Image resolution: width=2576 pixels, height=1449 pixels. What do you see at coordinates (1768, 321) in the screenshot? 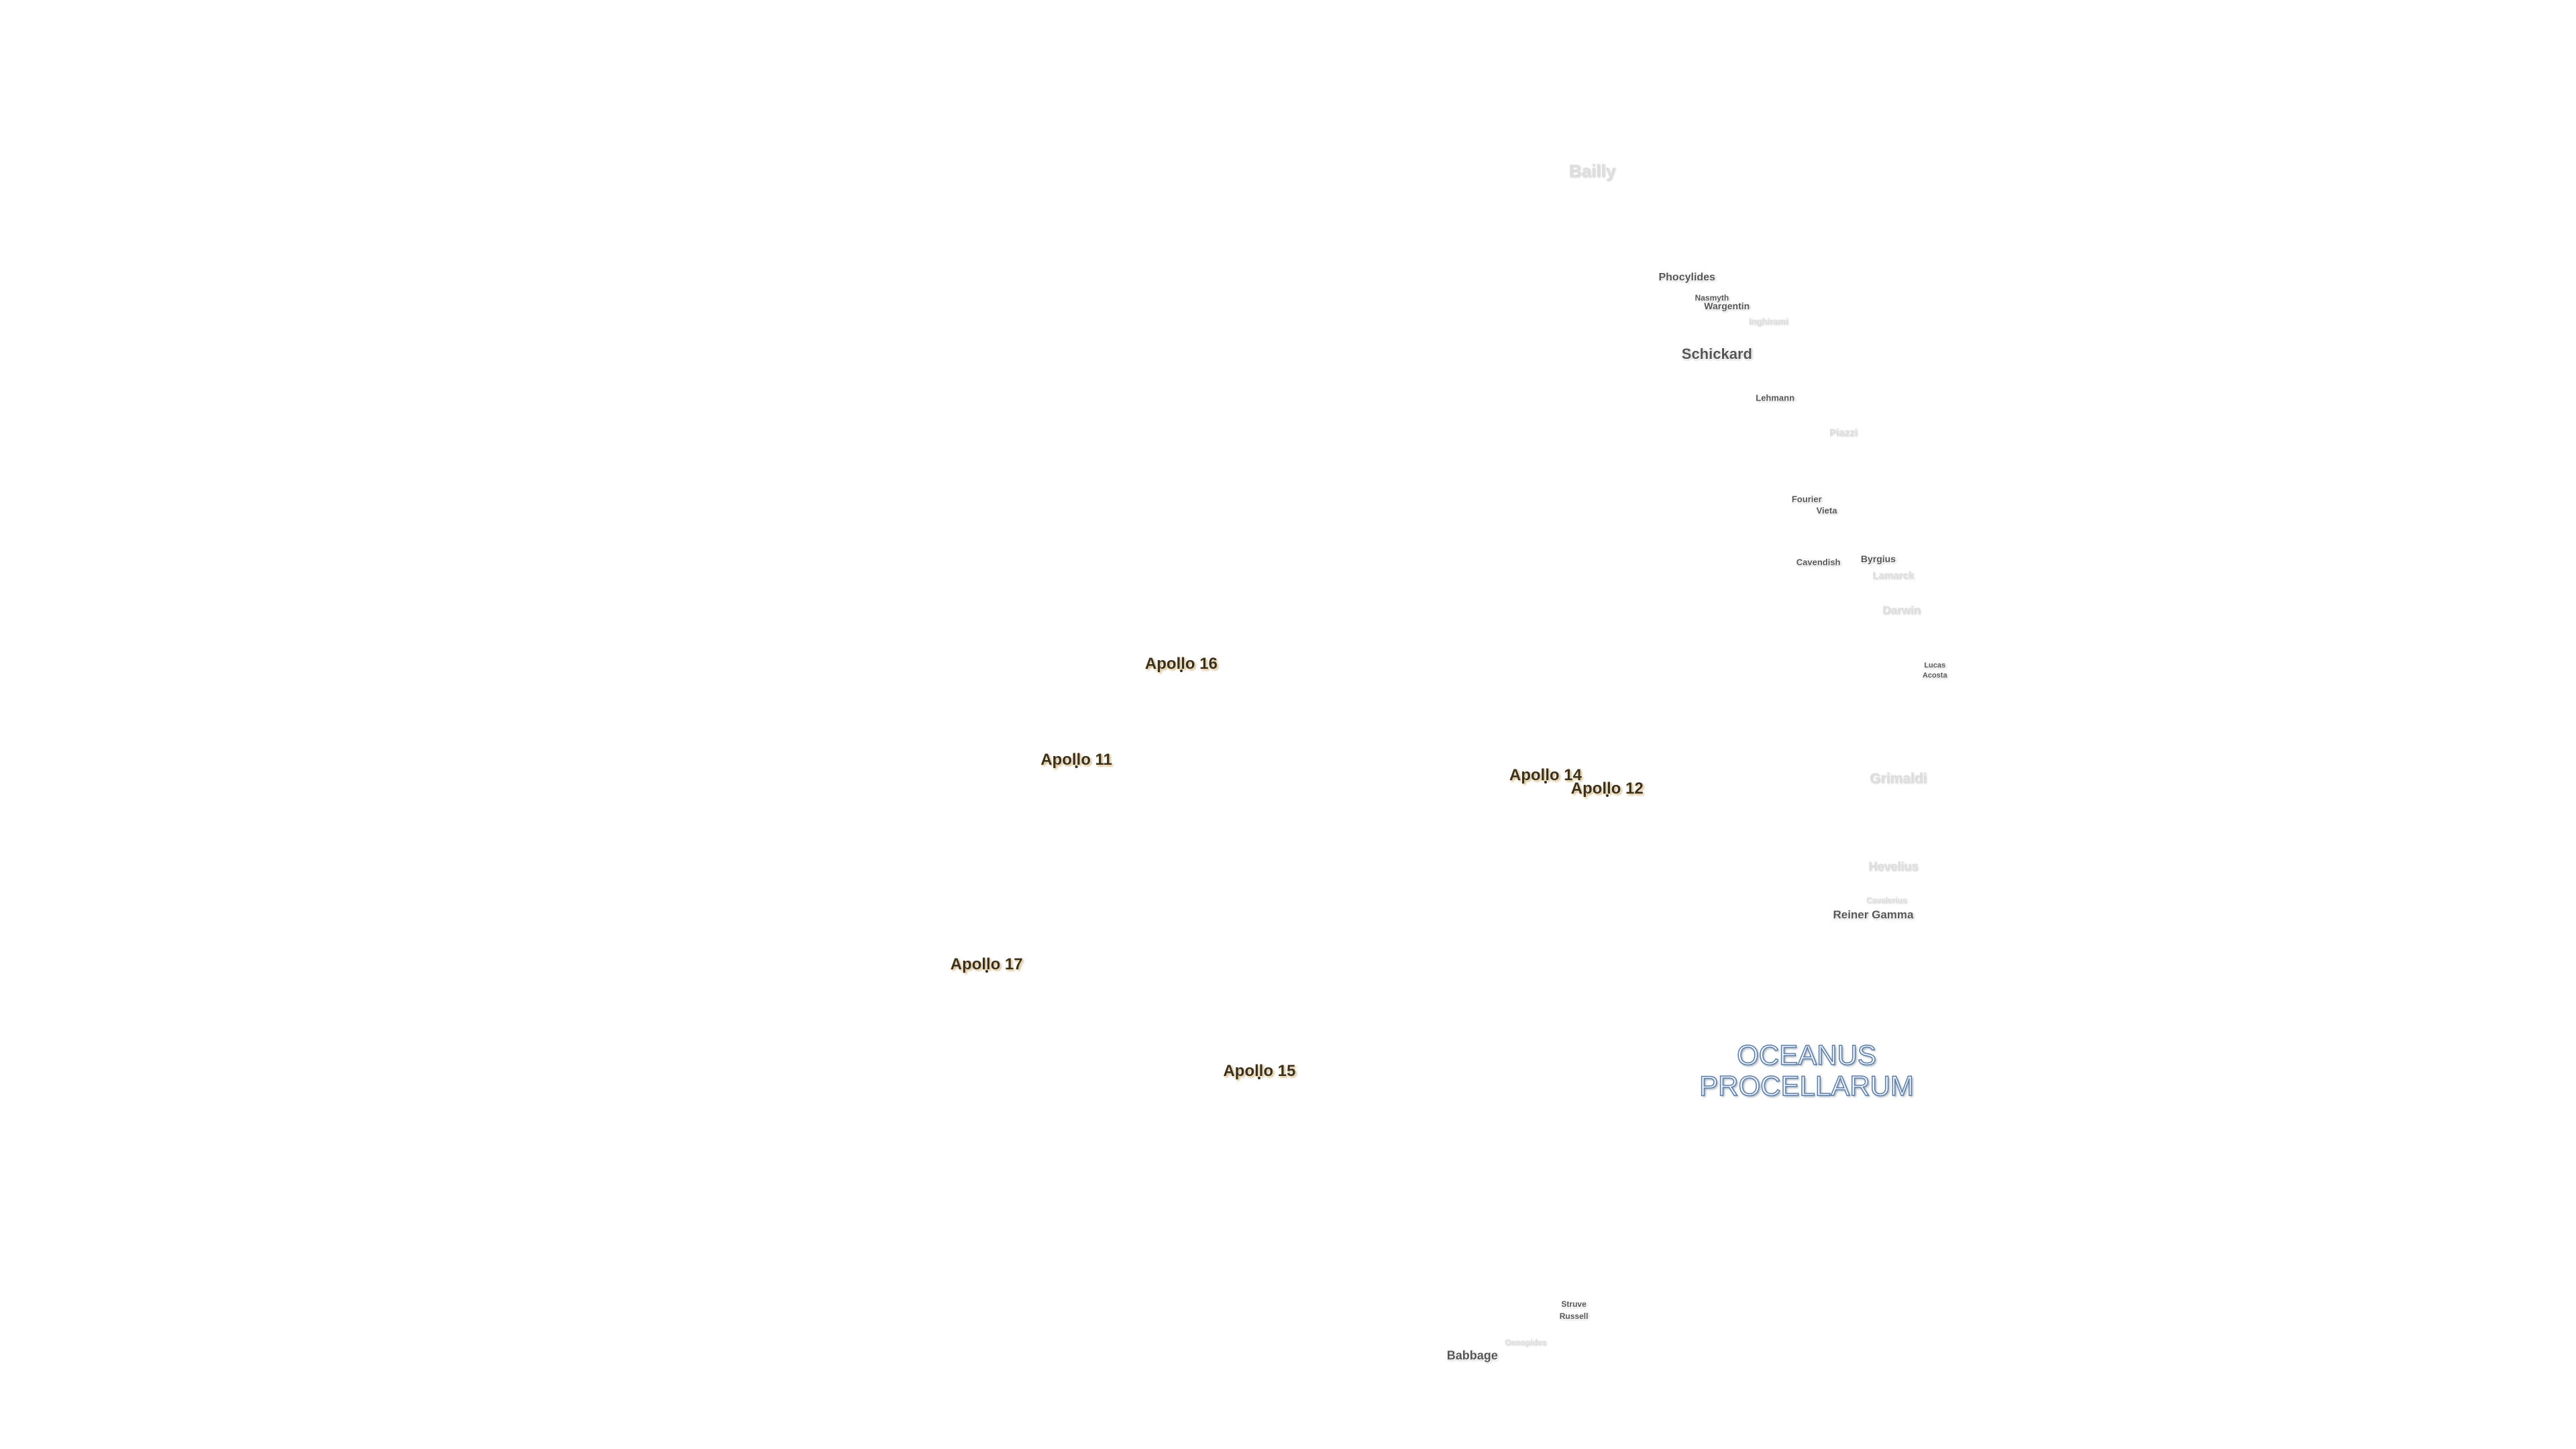
I see `crater-label: Inghirami` at bounding box center [1768, 321].